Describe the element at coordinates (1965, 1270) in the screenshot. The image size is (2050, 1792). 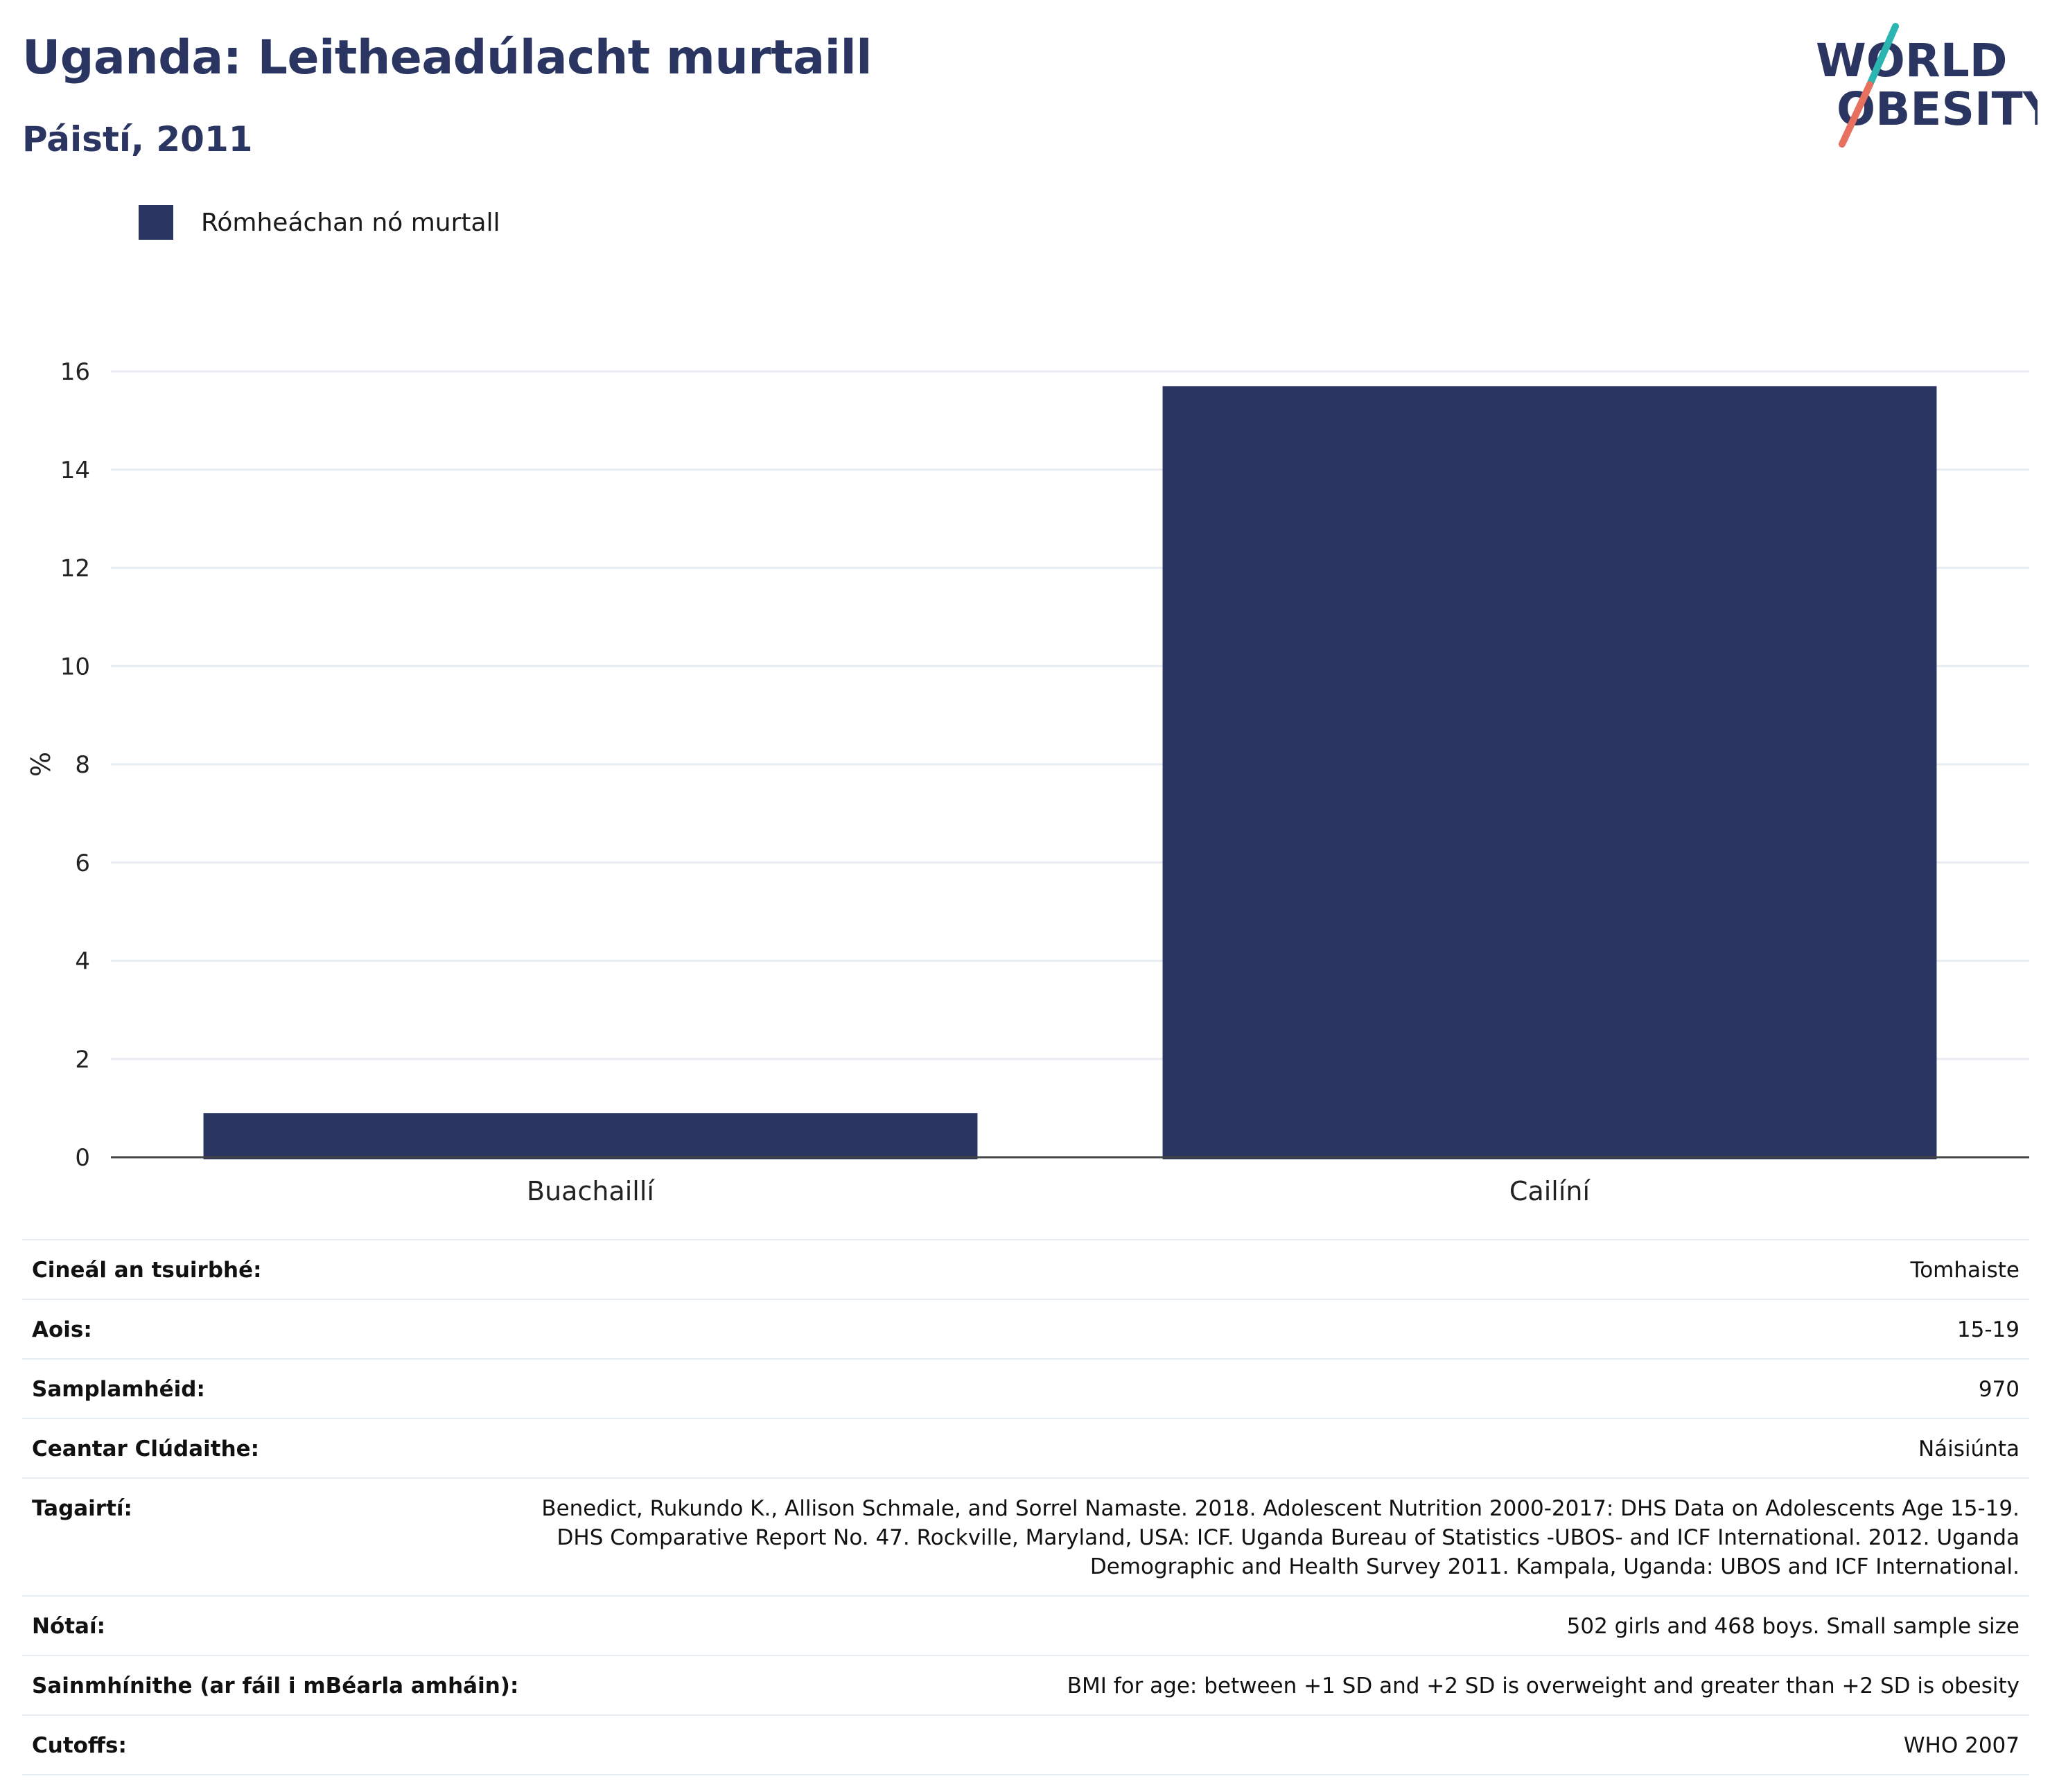
I see `metadata-value: Tomhaiste` at that location.